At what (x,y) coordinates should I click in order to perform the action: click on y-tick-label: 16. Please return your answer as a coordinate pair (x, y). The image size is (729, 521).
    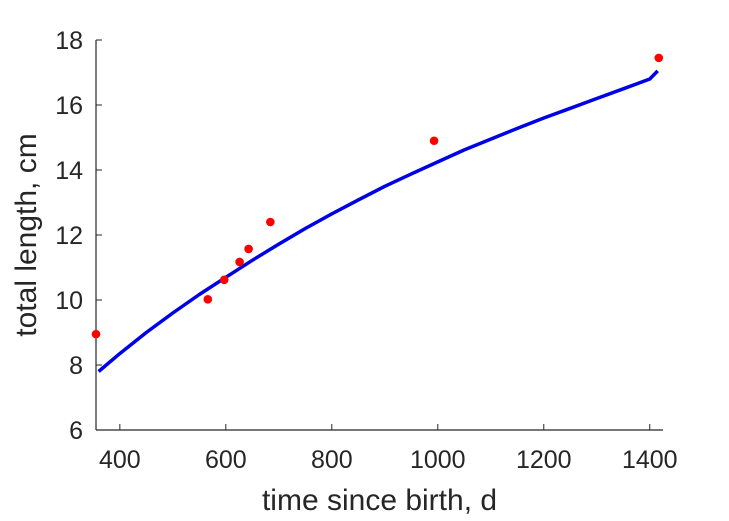
    Looking at the image, I should click on (69, 106).